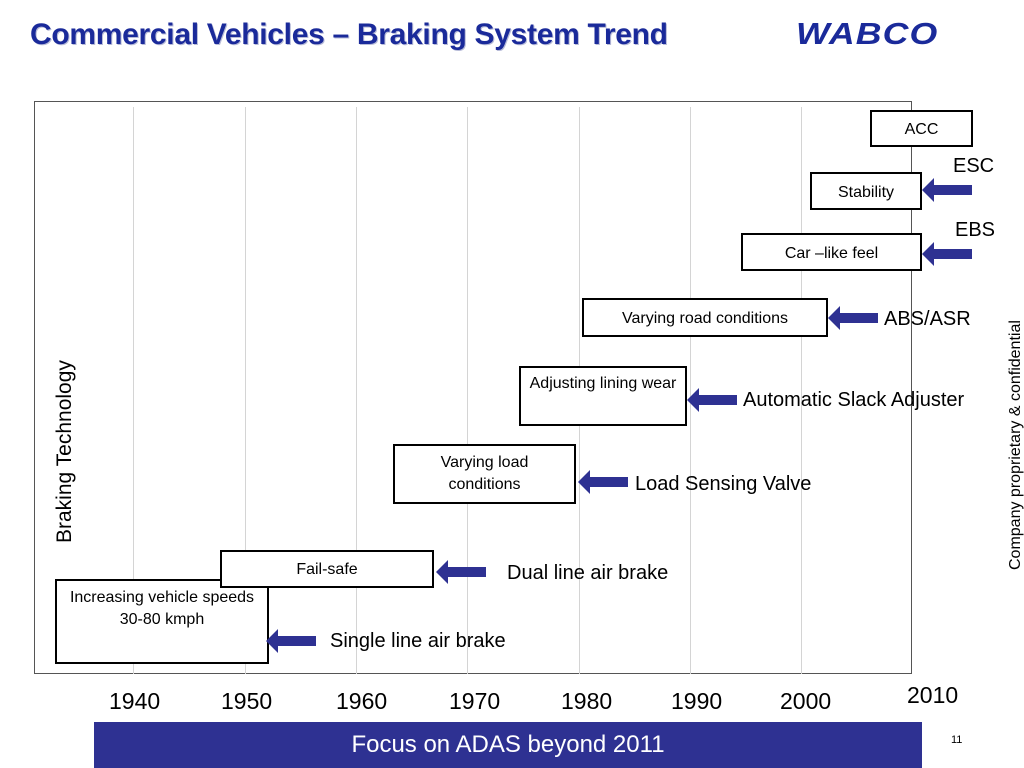 This screenshot has height=768, width=1024. Describe the element at coordinates (957, 740) in the screenshot. I see `page-number: 11` at that location.